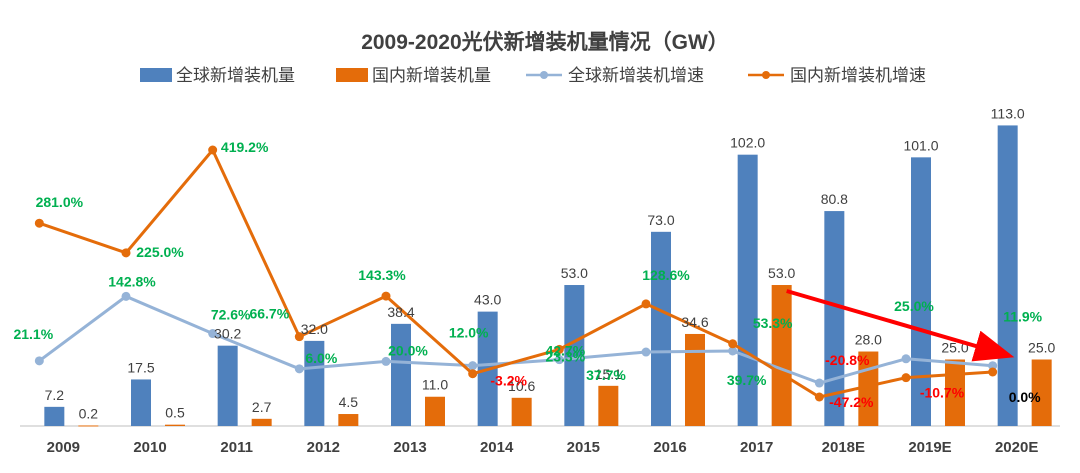  I want to click on rate-label-global: 142.8%, so click(132, 281).